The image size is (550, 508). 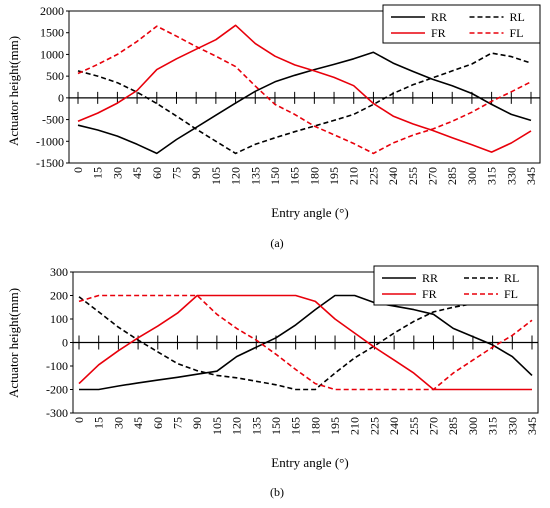 What do you see at coordinates (473, 426) in the screenshot?
I see `x-tick-label-b: 300` at bounding box center [473, 426].